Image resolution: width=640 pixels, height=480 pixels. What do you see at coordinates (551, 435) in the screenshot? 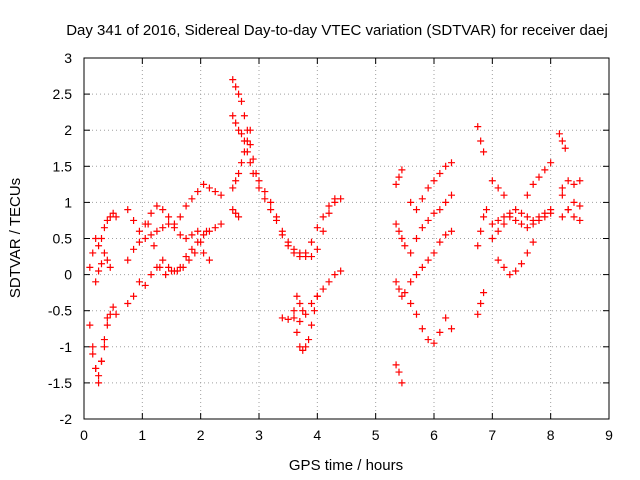
I see `x-tick-label: 8` at bounding box center [551, 435].